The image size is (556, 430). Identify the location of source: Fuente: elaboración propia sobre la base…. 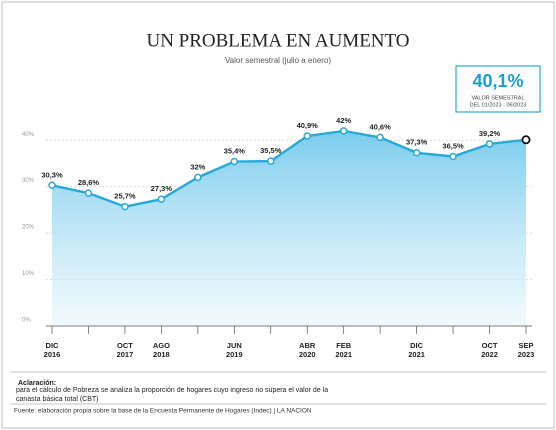
(163, 411).